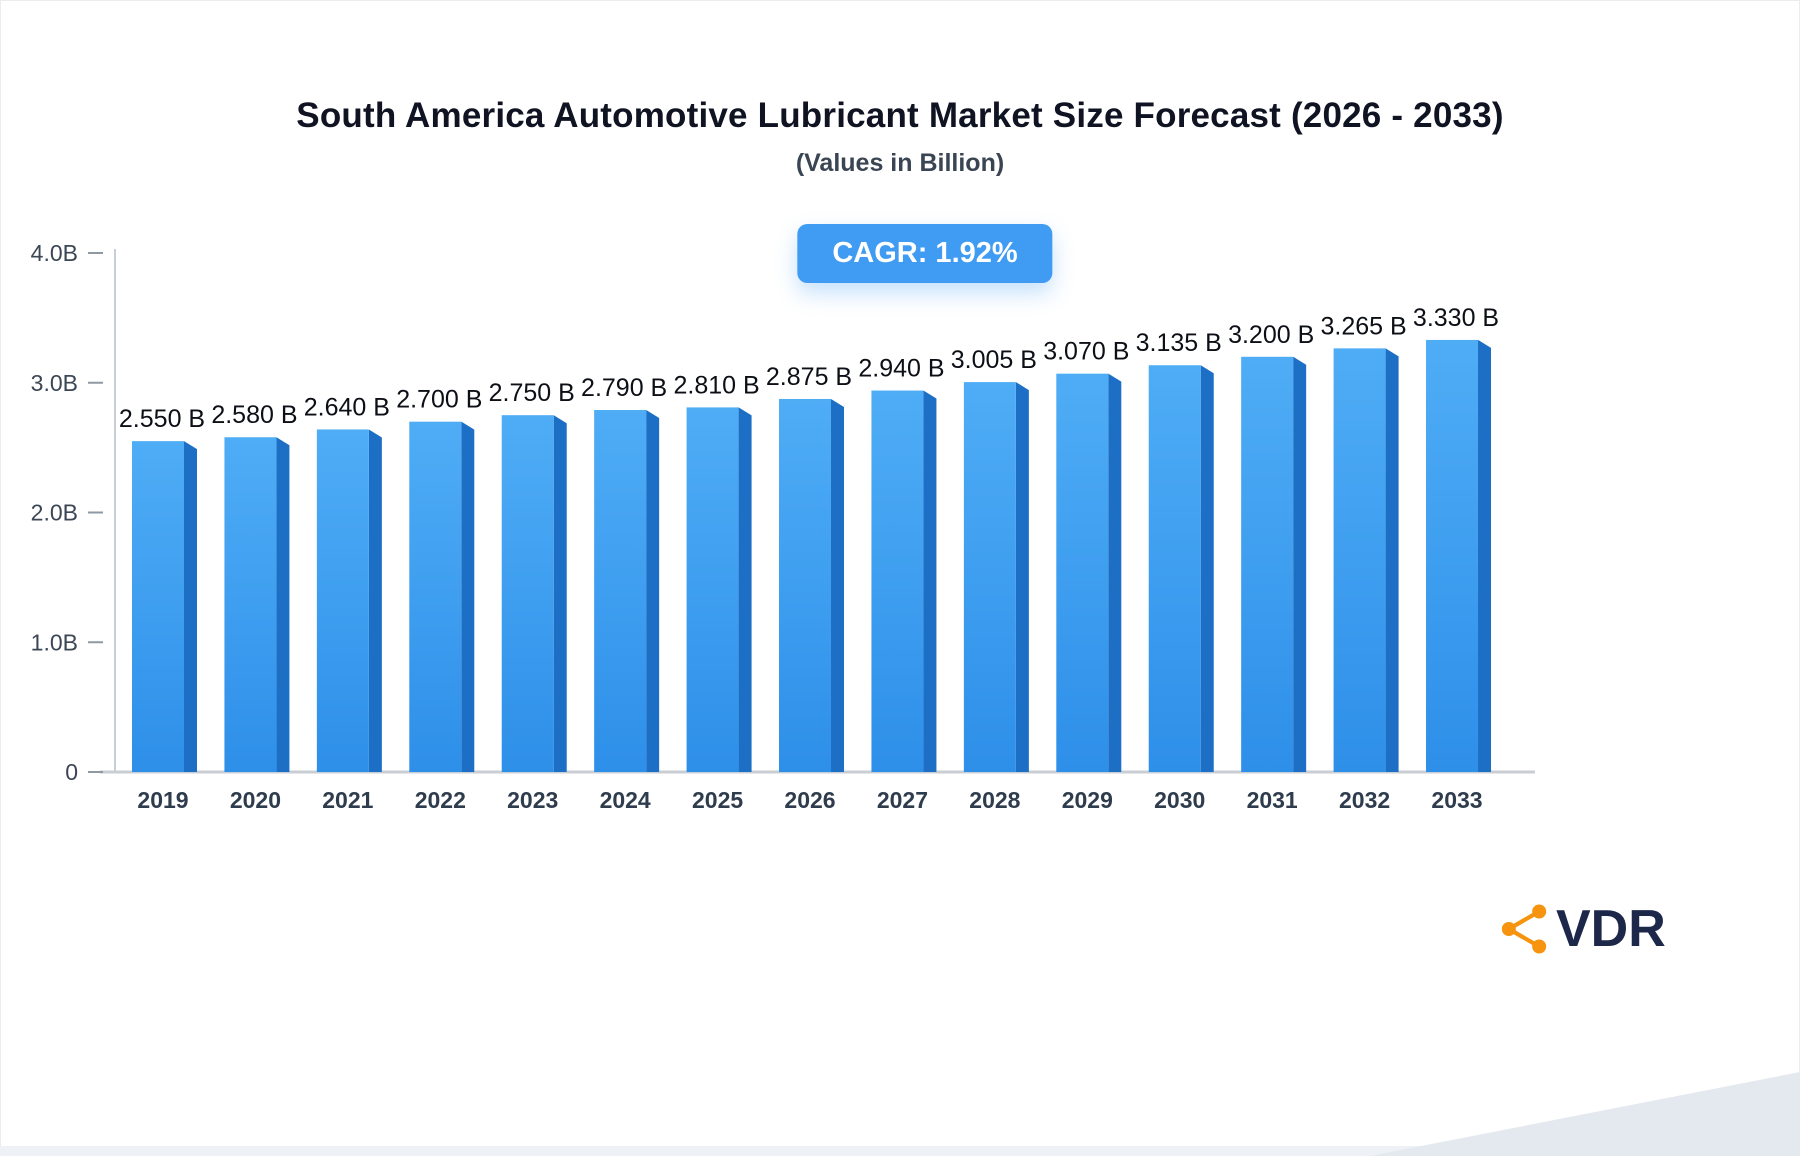  I want to click on bar-2022, so click(435, 596).